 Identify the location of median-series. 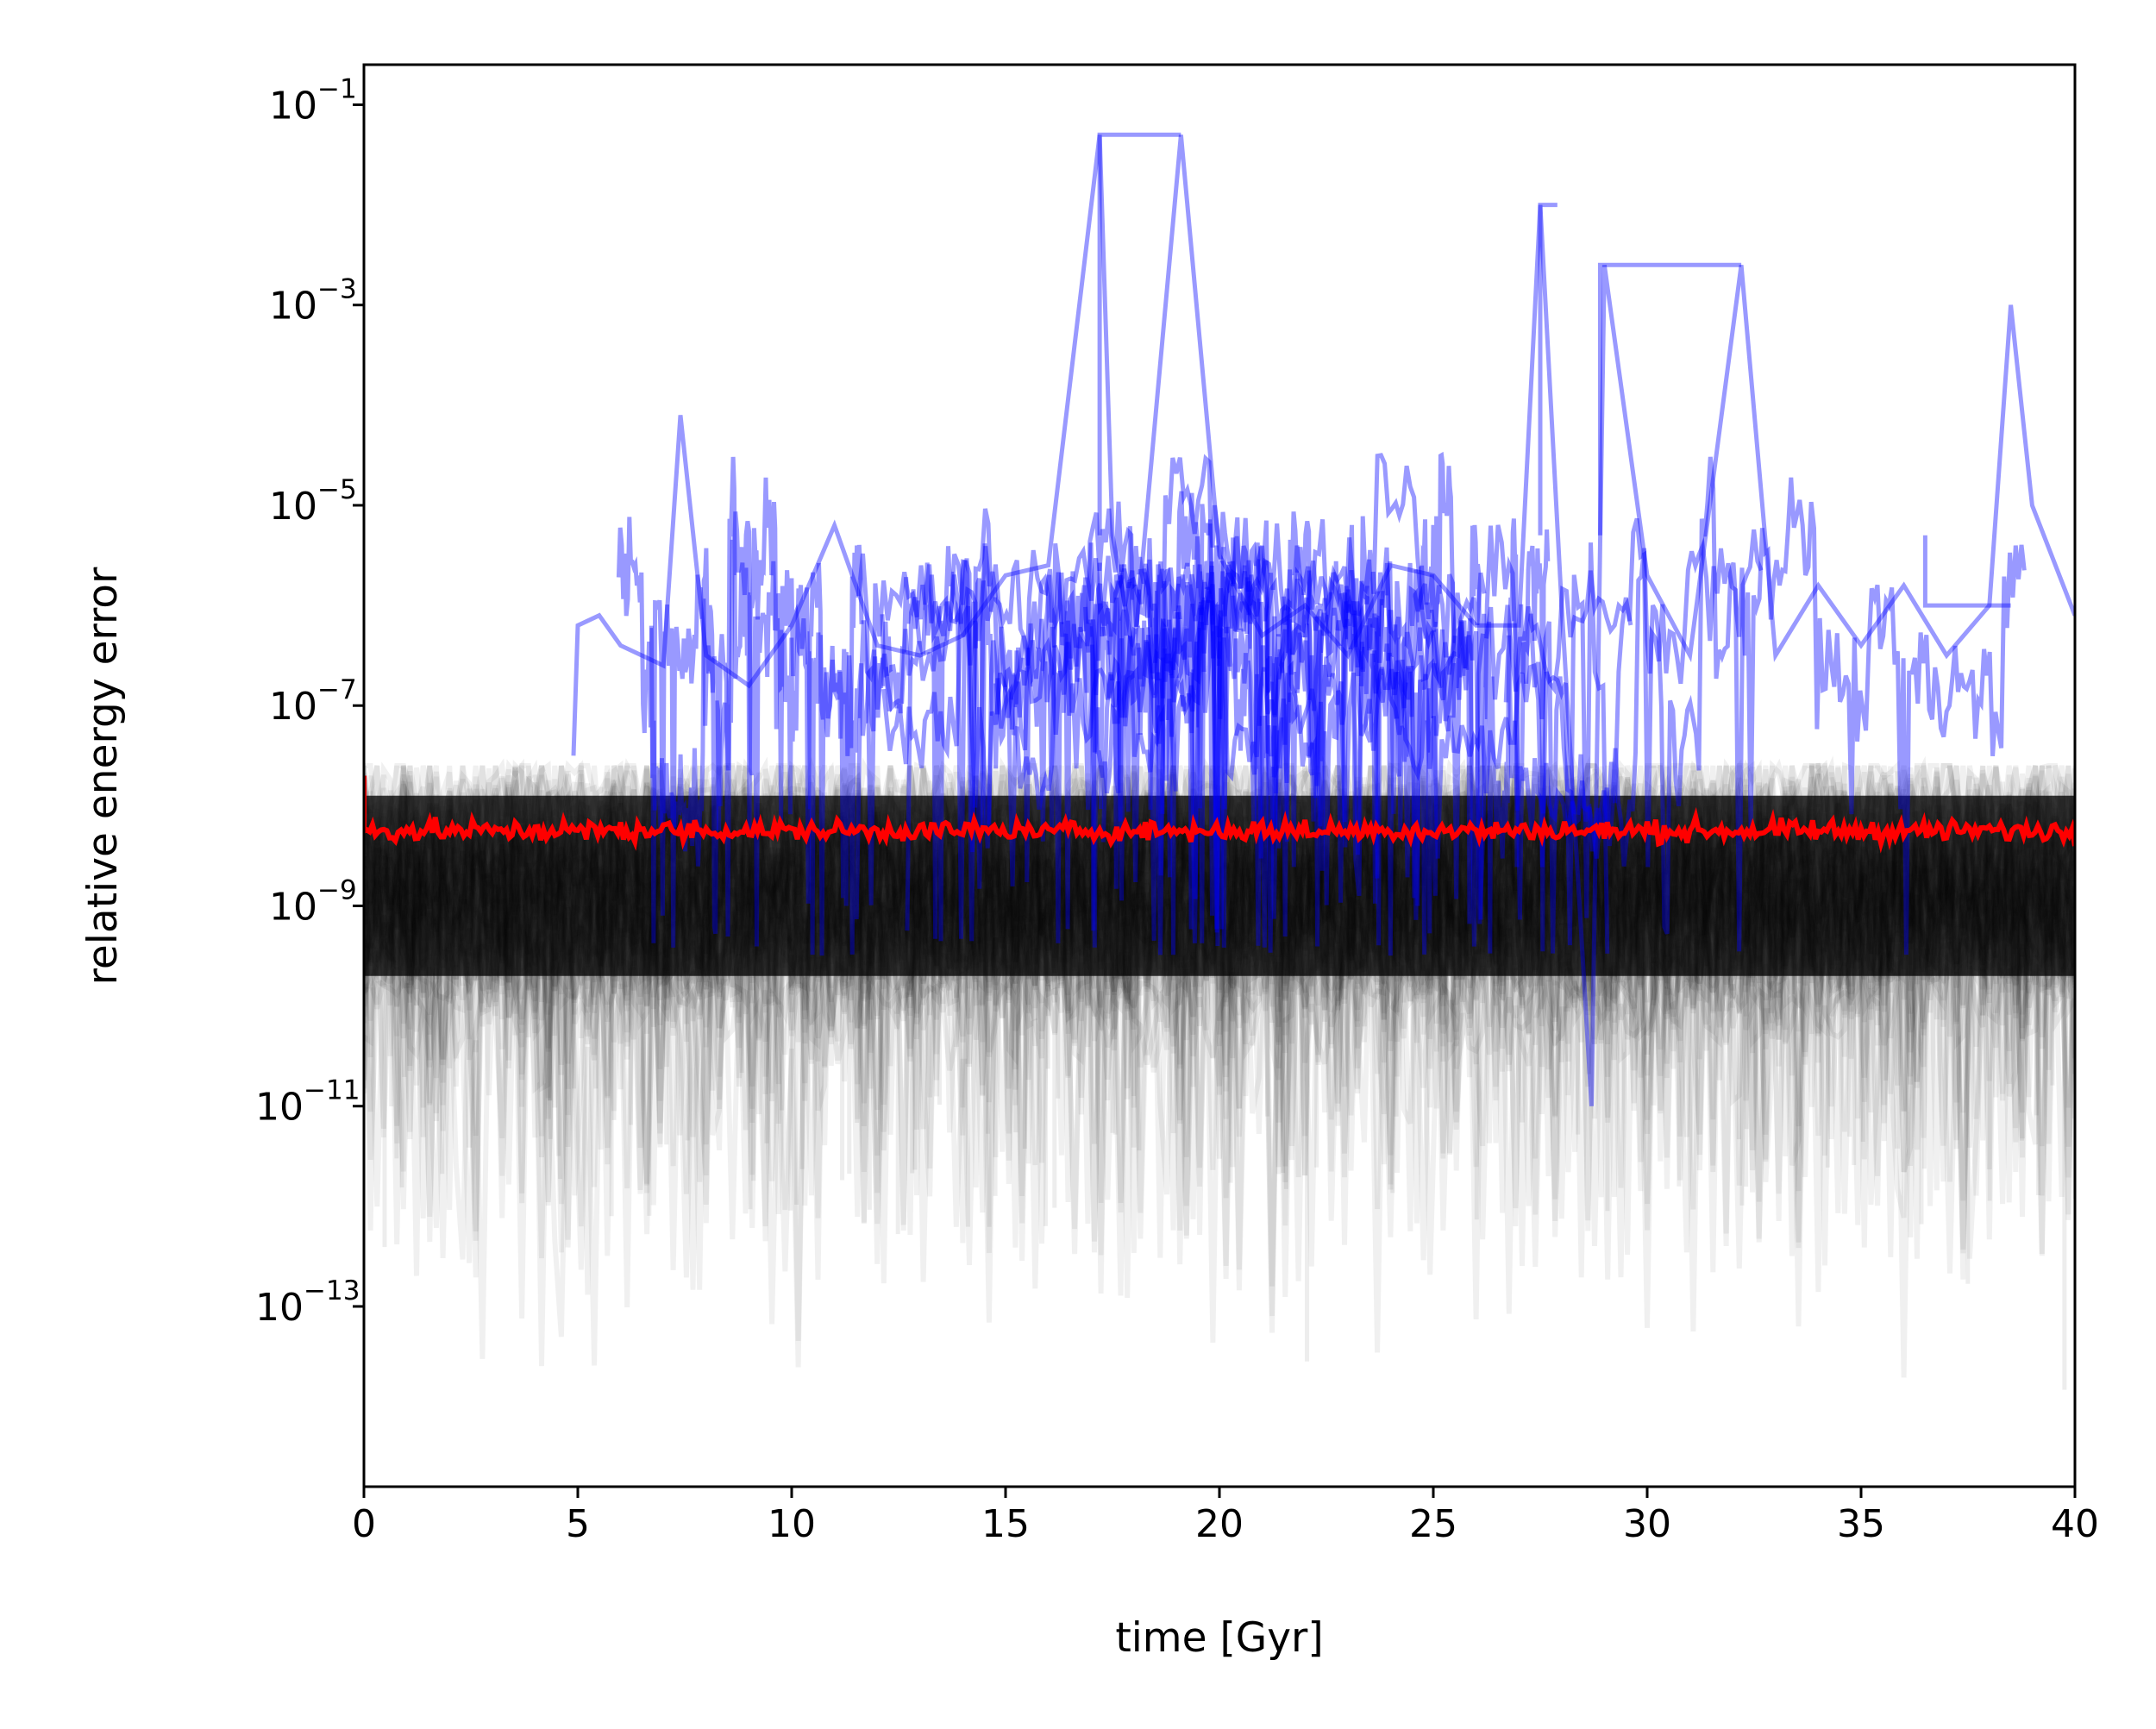
(1219, 815).